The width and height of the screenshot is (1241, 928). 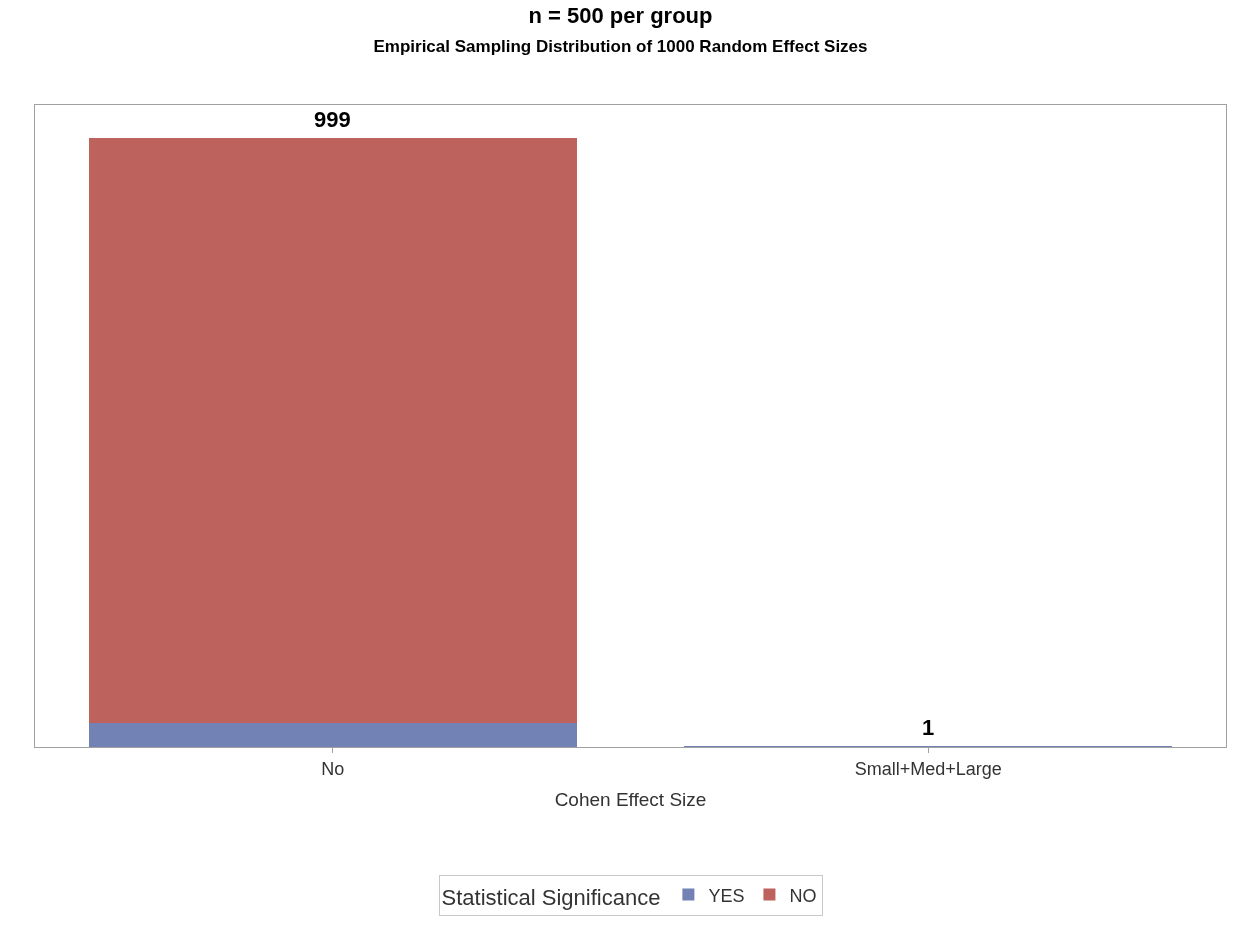 I want to click on x-axis-title: Cohen Effect Size, so click(x=630, y=800).